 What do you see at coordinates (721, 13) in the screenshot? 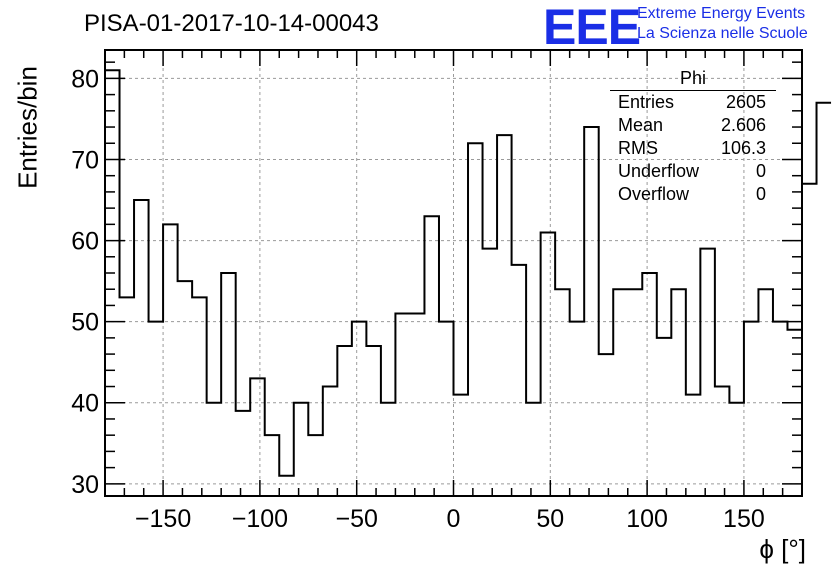
I see `eee-tagline-line1: Extreme Energy Events` at bounding box center [721, 13].